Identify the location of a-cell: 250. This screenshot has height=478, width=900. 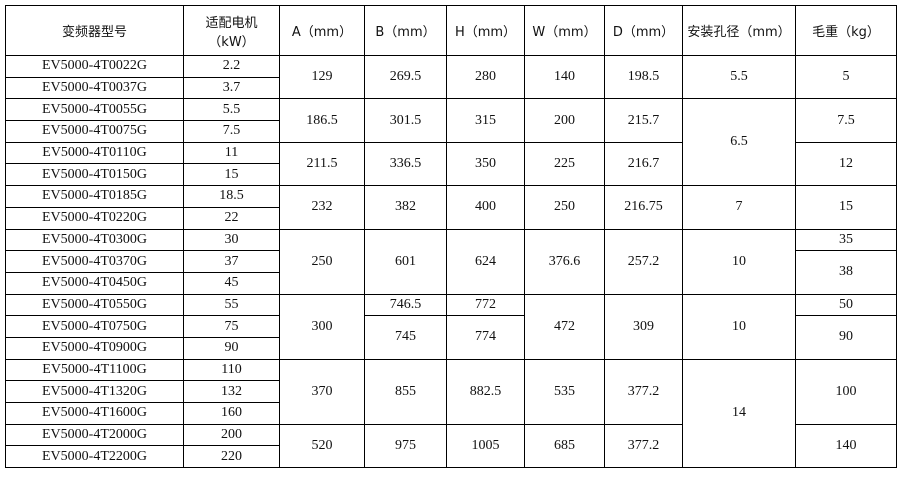
(322, 261).